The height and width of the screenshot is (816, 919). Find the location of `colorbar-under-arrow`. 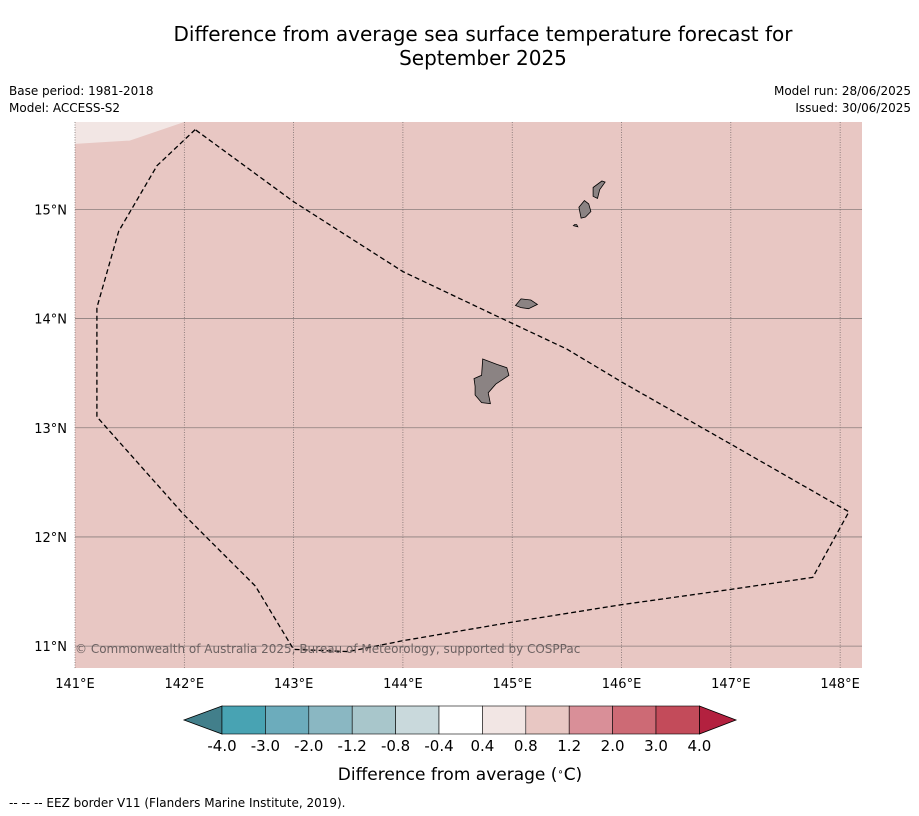

colorbar-under-arrow is located at coordinates (202, 720).